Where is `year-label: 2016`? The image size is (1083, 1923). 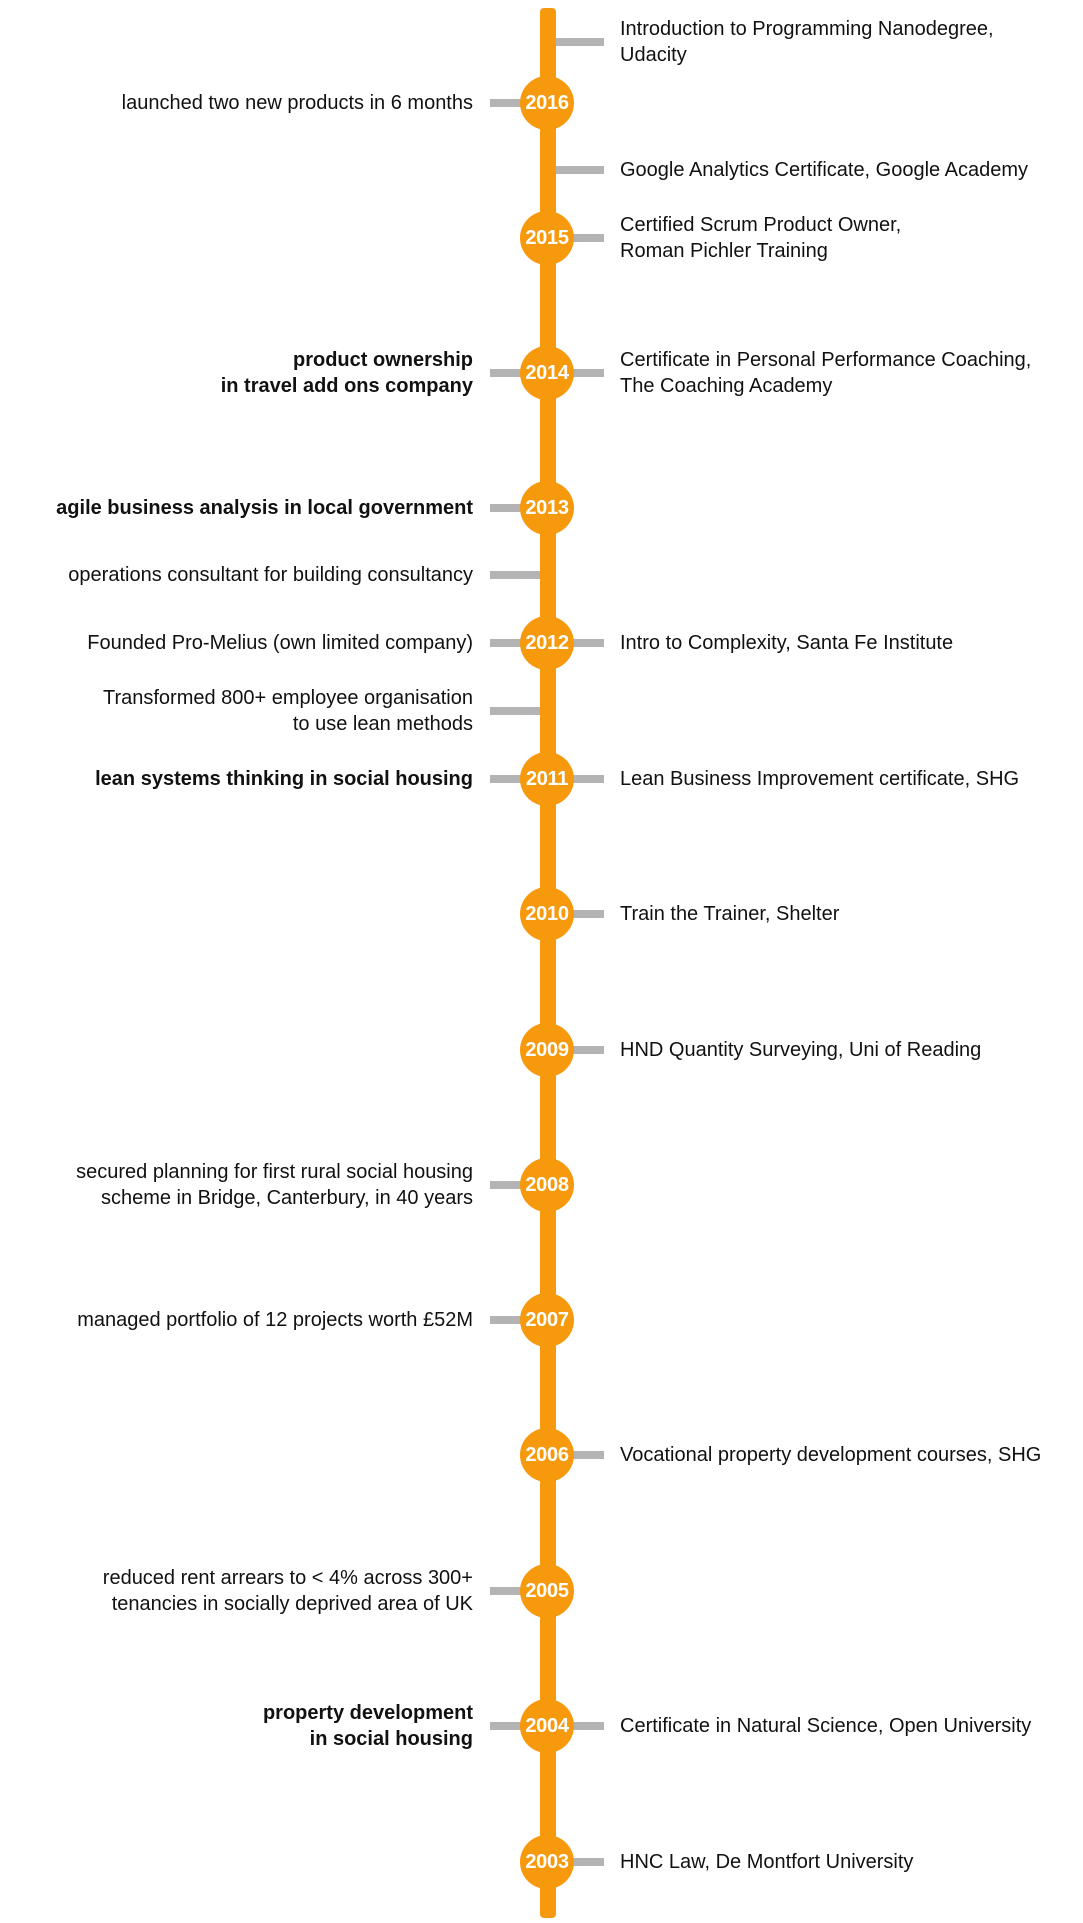
year-label: 2016 is located at coordinates (547, 102).